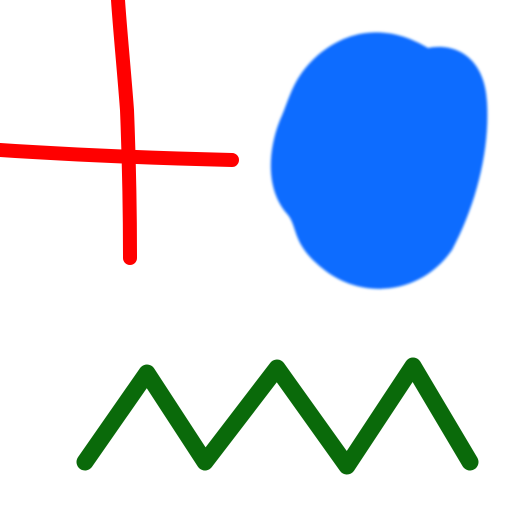 This screenshot has height=512, width=512. What do you see at coordinates (124, 132) in the screenshot?
I see `red-cross-vertical-stroke` at bounding box center [124, 132].